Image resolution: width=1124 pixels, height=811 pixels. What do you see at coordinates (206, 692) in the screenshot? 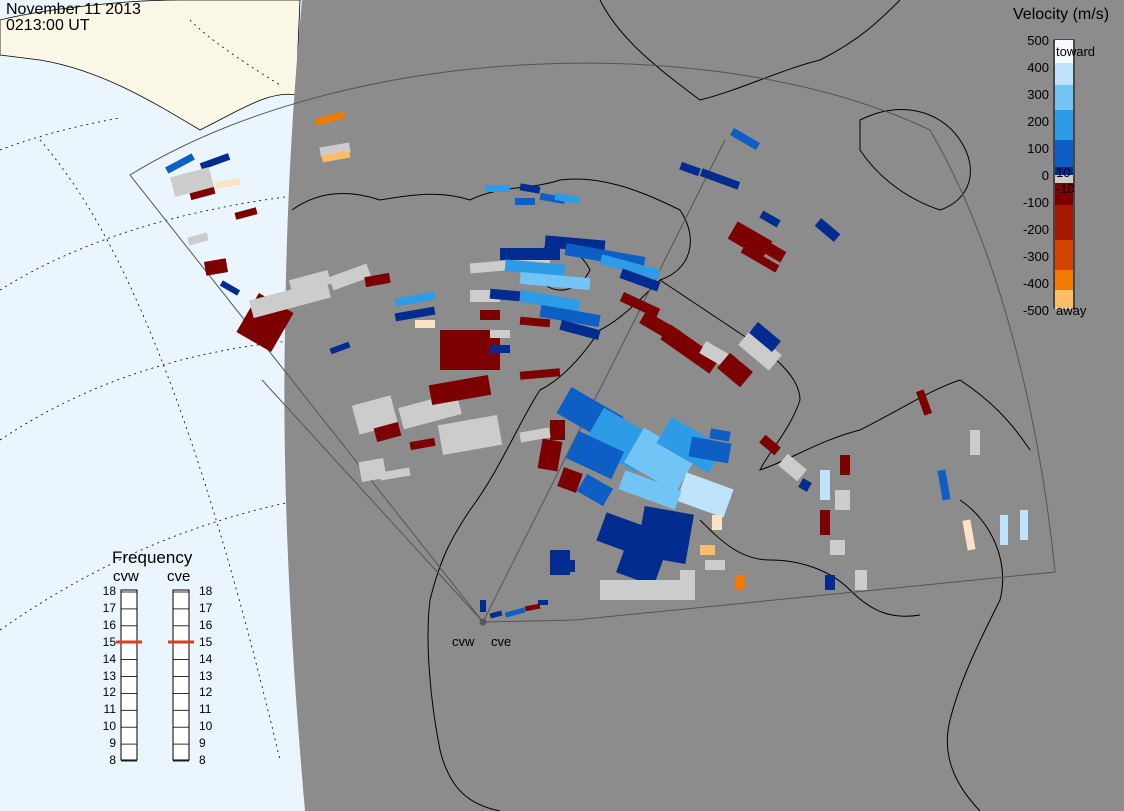
I see `frequency-scale-label: 12` at bounding box center [206, 692].